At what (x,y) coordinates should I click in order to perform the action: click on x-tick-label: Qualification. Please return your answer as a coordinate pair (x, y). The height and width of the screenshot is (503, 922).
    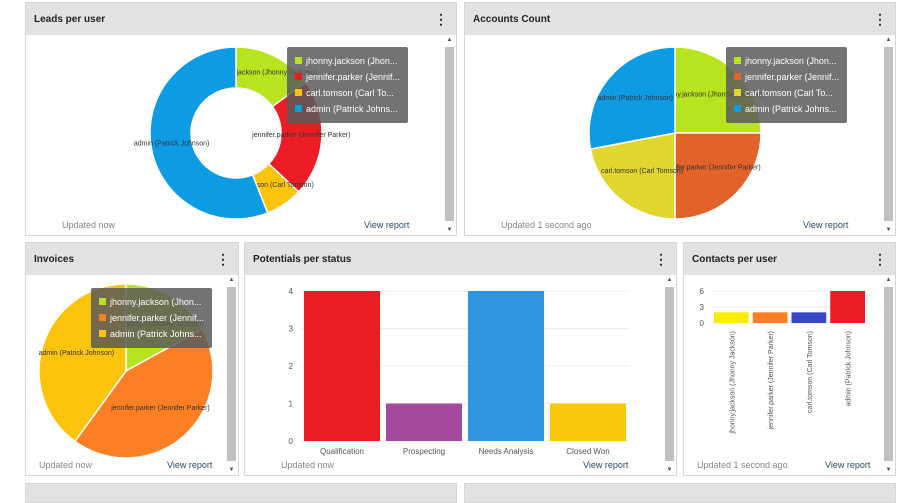
    Looking at the image, I should click on (342, 451).